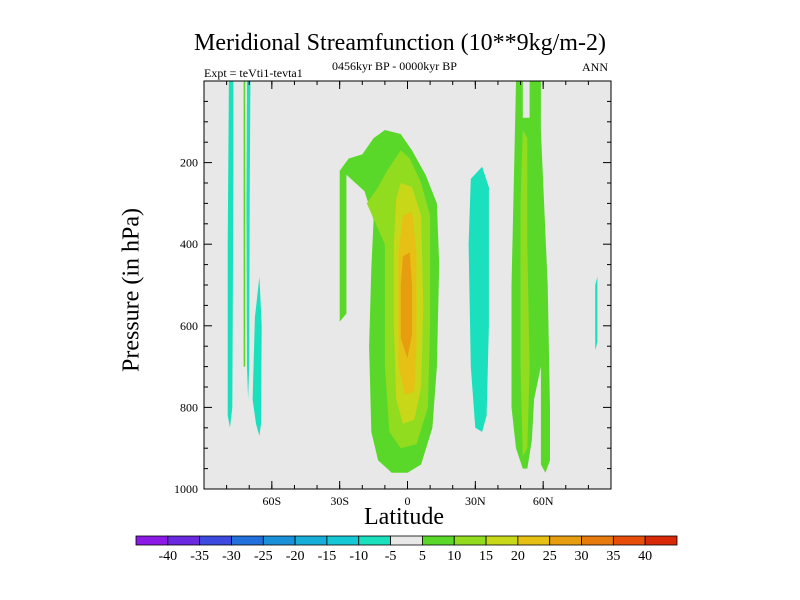  Describe the element at coordinates (167, 556) in the screenshot. I see `colorbar-label: -40` at that location.